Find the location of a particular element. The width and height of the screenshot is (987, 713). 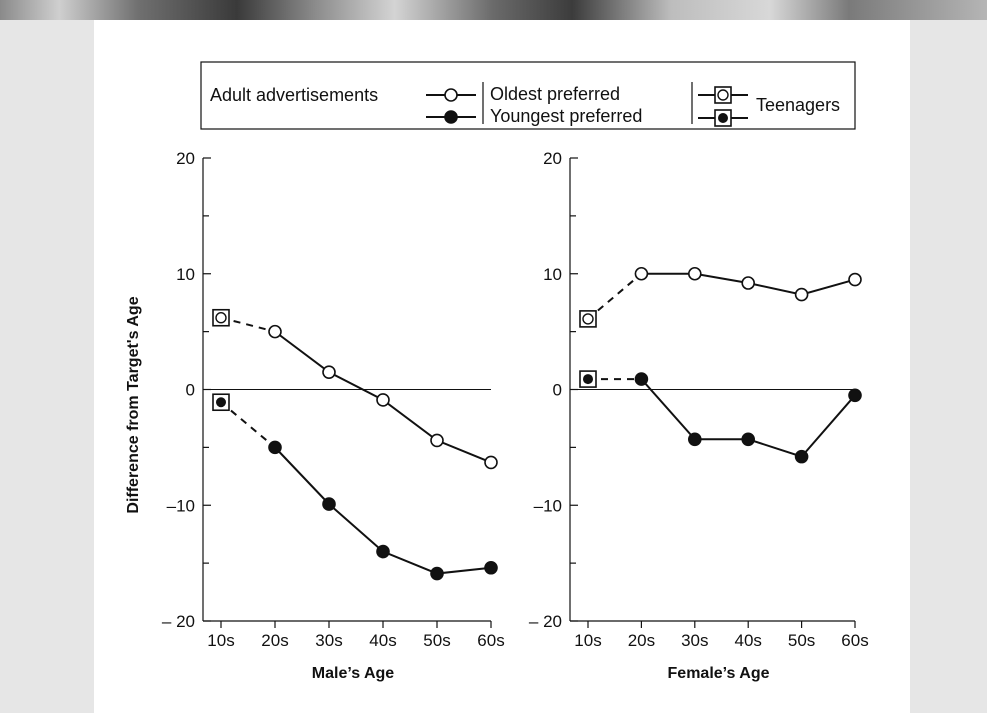

male-x-tick-label: 60s is located at coordinates (490, 640).